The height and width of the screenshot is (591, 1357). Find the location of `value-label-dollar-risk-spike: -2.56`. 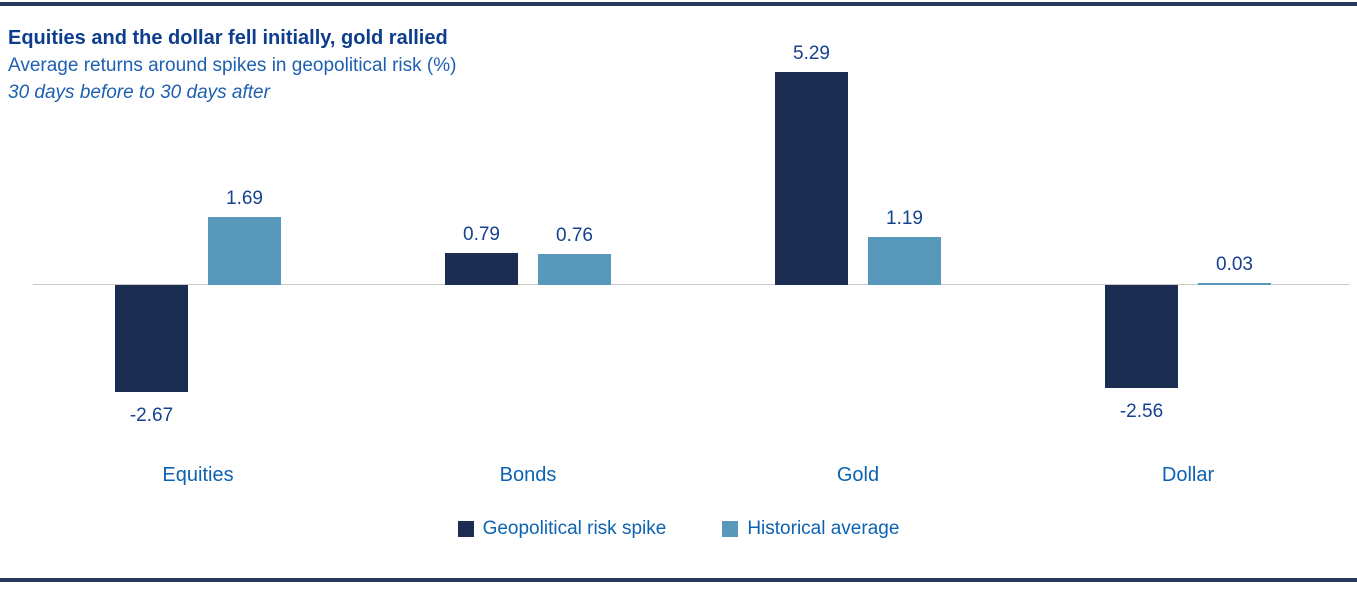

value-label-dollar-risk-spike: -2.56 is located at coordinates (1141, 412).